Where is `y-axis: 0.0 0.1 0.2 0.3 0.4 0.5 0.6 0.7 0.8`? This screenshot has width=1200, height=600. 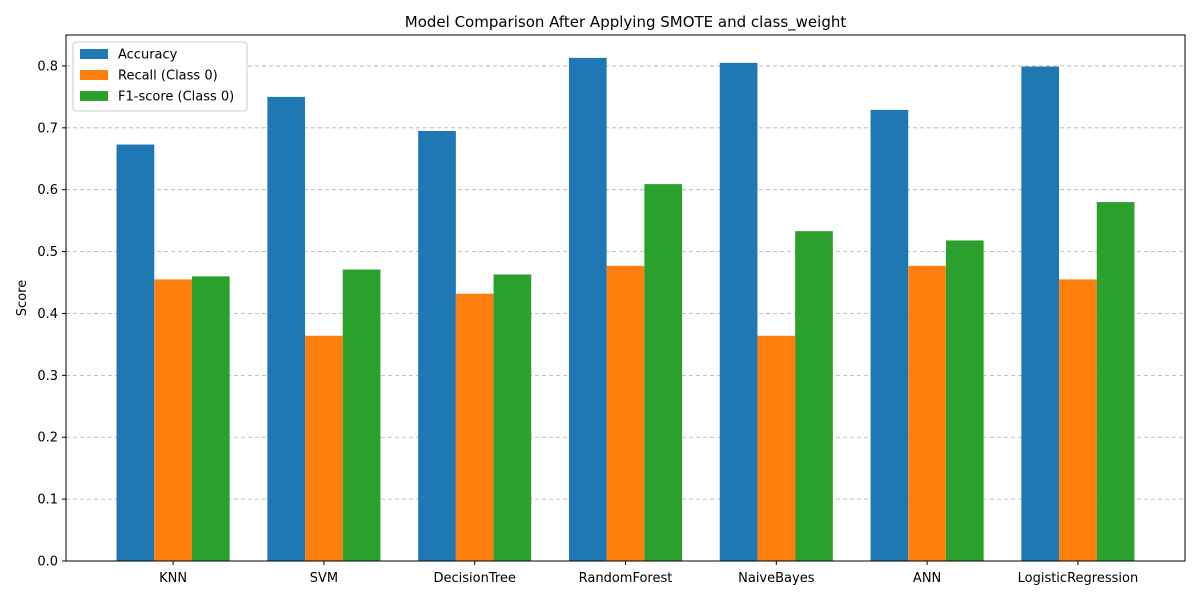 y-axis: 0.0 0.1 0.2 0.3 0.4 0.5 0.6 0.7 0.8 is located at coordinates (51, 314).